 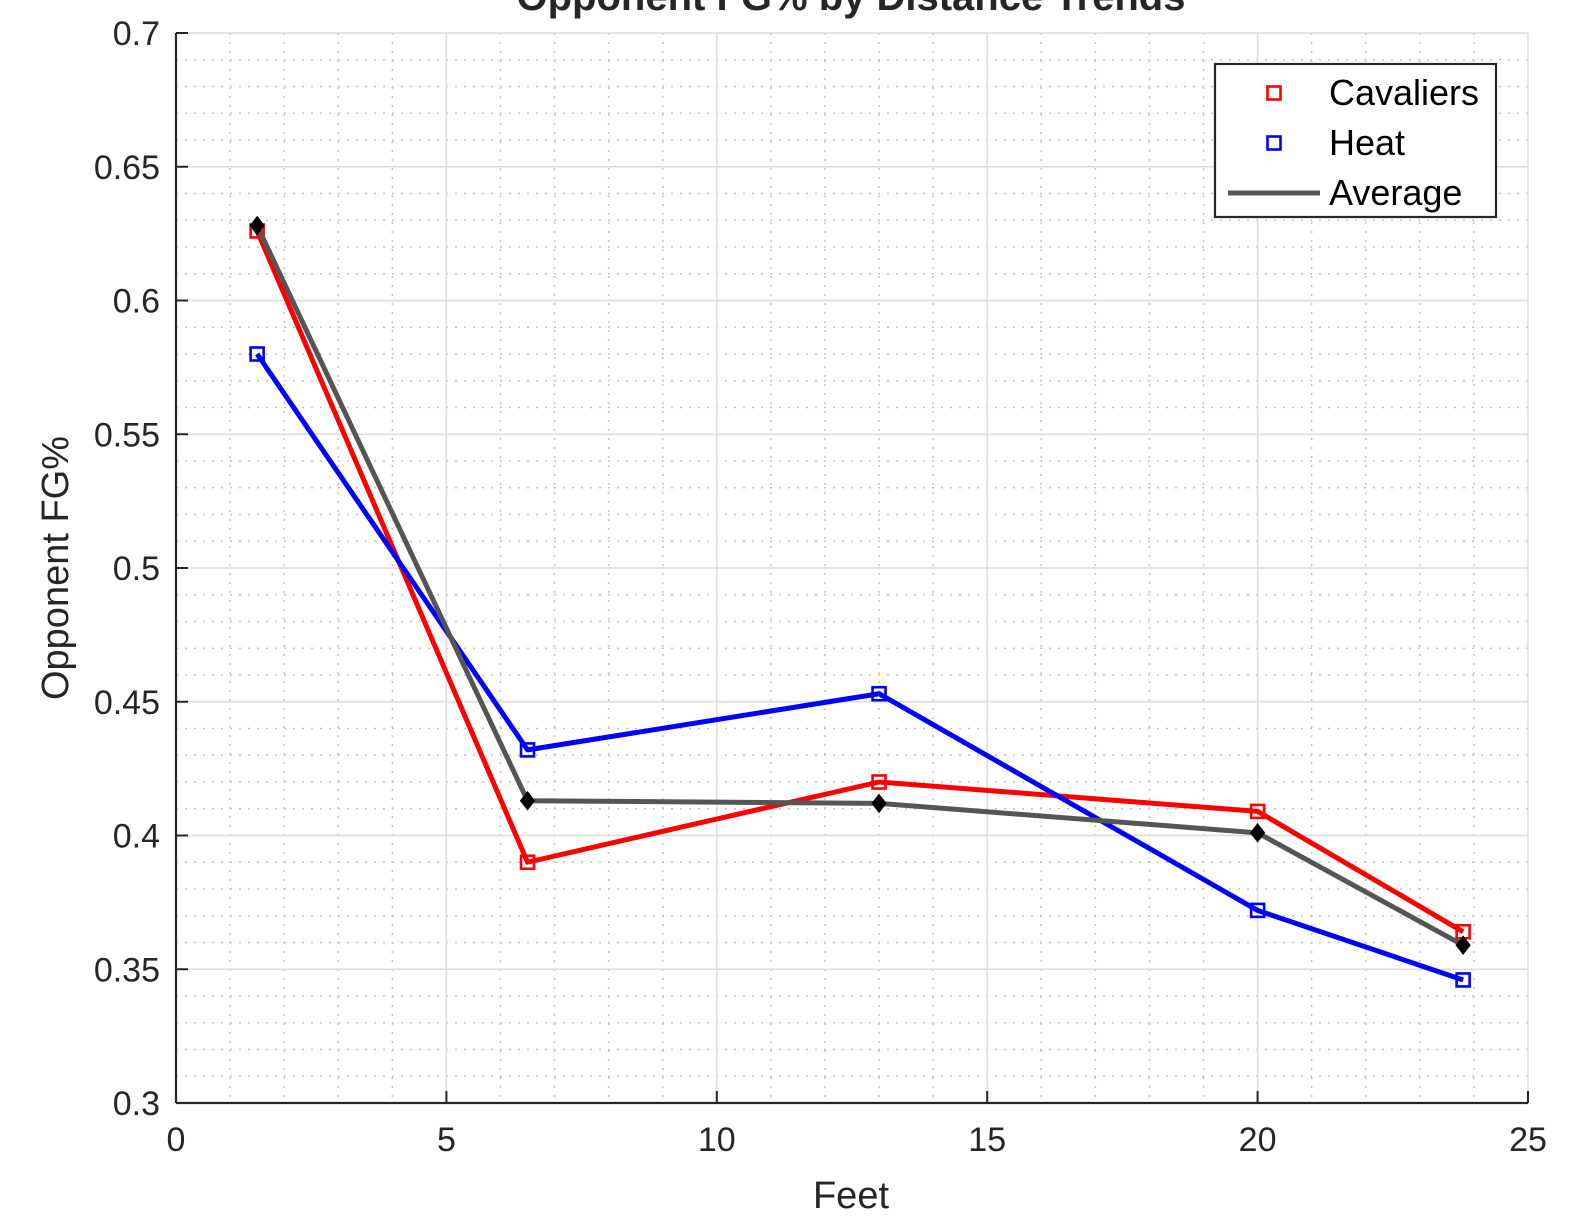 I want to click on x-tick-label: 20, so click(x=1258, y=1140).